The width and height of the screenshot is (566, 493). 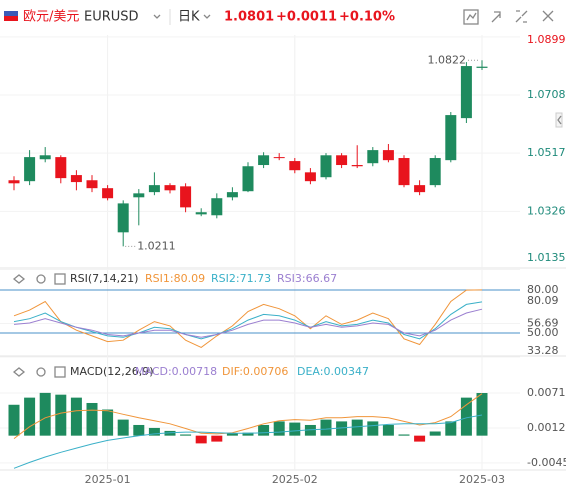 I want to click on x-tick-label: 2025-02, so click(x=295, y=479).